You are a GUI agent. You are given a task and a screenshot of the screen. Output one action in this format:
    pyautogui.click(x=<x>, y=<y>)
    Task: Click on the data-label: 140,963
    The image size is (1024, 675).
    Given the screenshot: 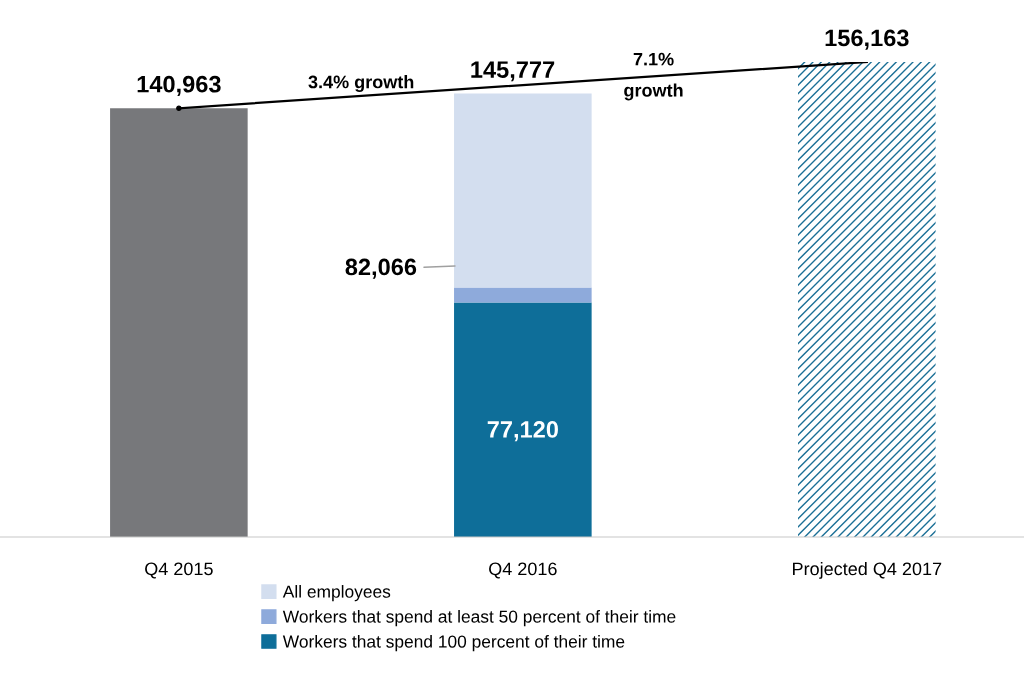 What is the action you would take?
    pyautogui.click(x=179, y=85)
    